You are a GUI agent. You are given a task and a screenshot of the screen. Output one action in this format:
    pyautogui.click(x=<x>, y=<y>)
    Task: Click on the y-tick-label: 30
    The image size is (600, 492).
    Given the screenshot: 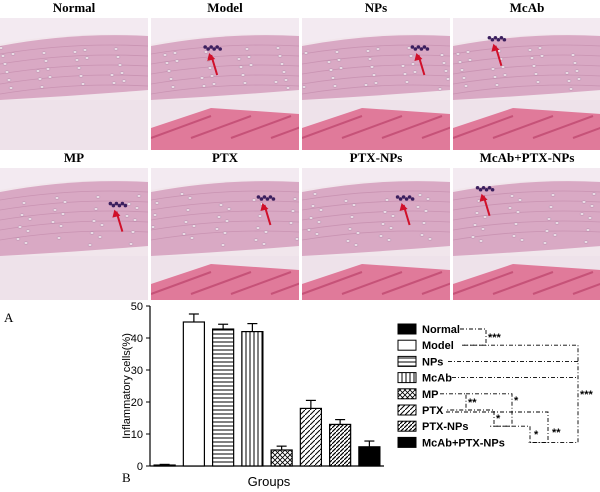 What is the action you would take?
    pyautogui.click(x=137, y=371)
    